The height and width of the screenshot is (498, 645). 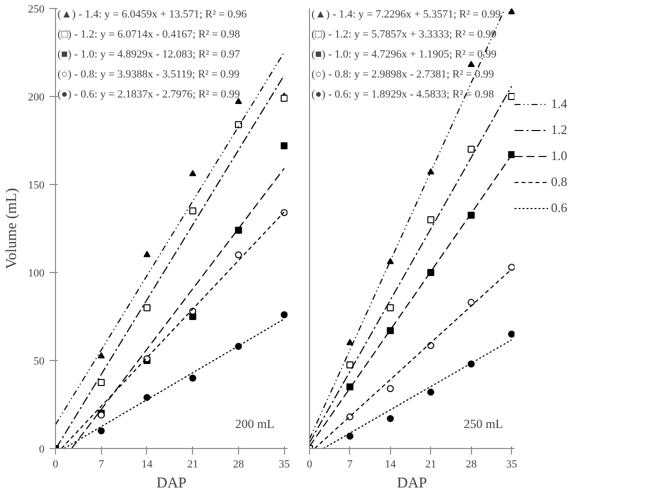 What do you see at coordinates (559, 208) in the screenshot?
I see `legend-label: 0.6` at bounding box center [559, 208].